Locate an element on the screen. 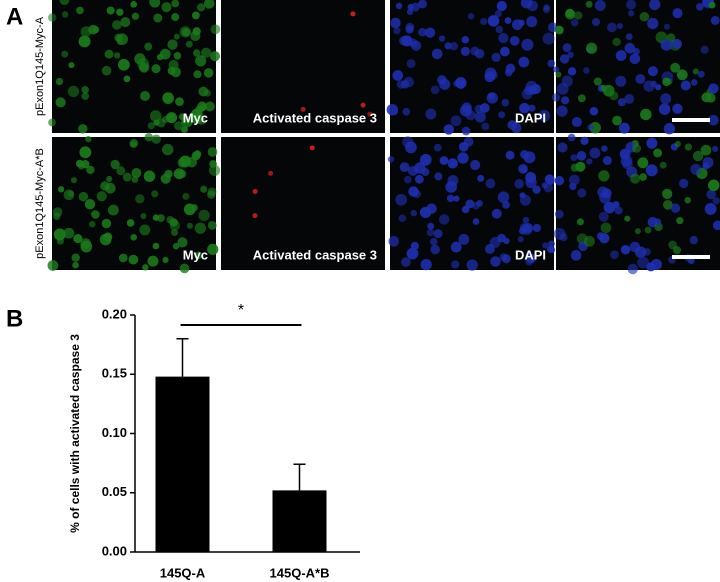 The width and height of the screenshot is (720, 582). micrograph is located at coordinates (134, 66).